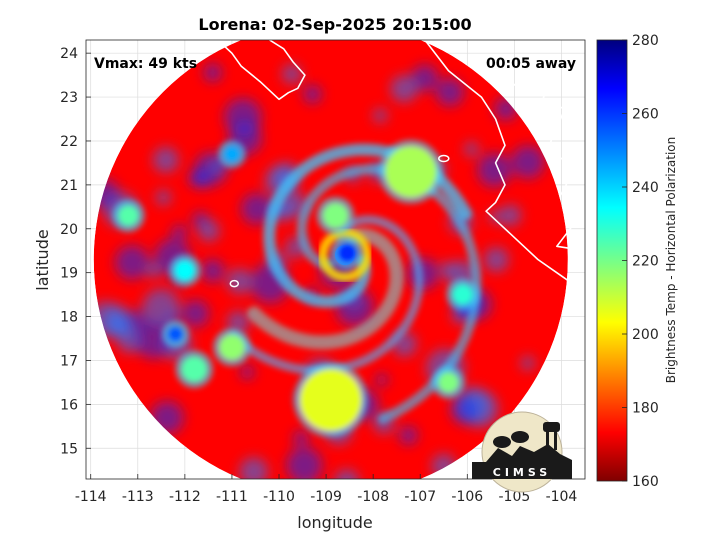 This screenshot has height=540, width=720. What do you see at coordinates (444, 158) in the screenshot?
I see `islas-marias` at bounding box center [444, 158].